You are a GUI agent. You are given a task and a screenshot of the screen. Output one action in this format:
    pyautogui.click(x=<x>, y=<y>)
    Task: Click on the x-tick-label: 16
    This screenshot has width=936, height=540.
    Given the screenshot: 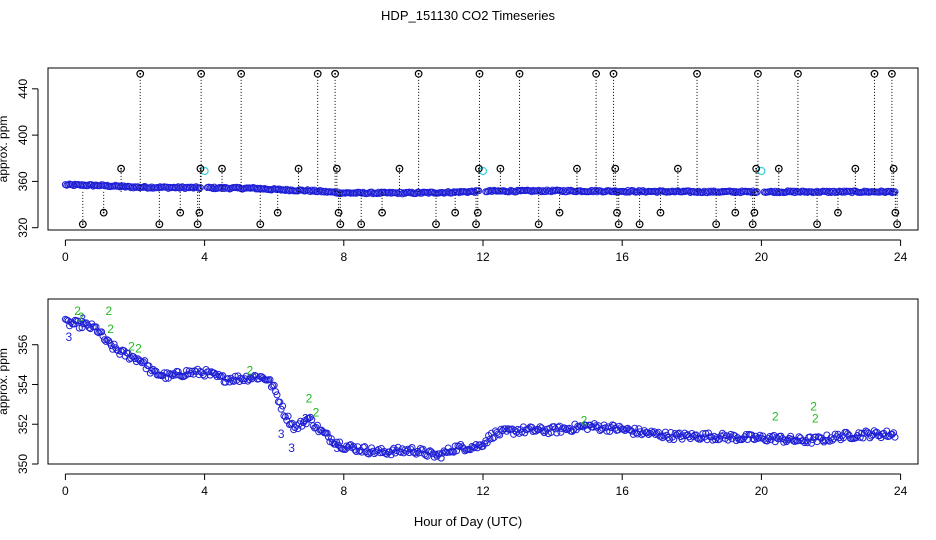 What is the action you would take?
    pyautogui.click(x=623, y=257)
    